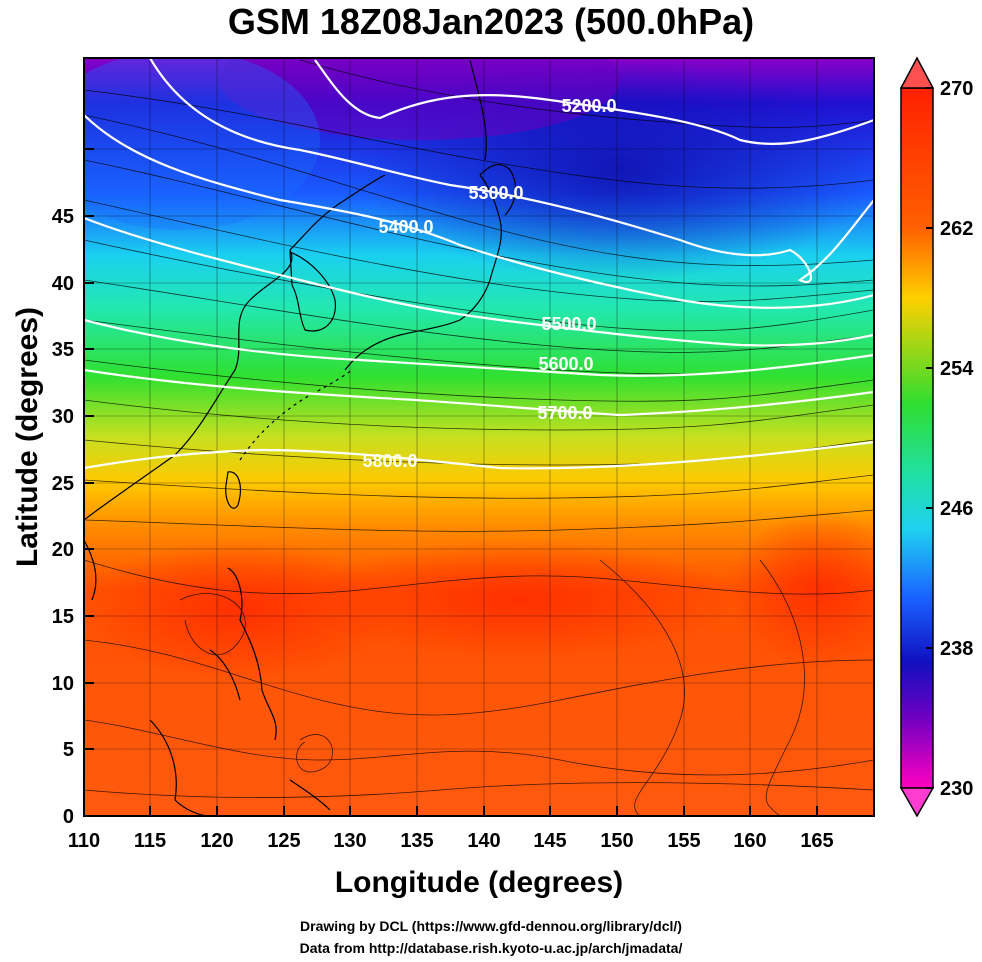 The width and height of the screenshot is (982, 962). I want to click on y-tick-label: 5, so click(68, 750).